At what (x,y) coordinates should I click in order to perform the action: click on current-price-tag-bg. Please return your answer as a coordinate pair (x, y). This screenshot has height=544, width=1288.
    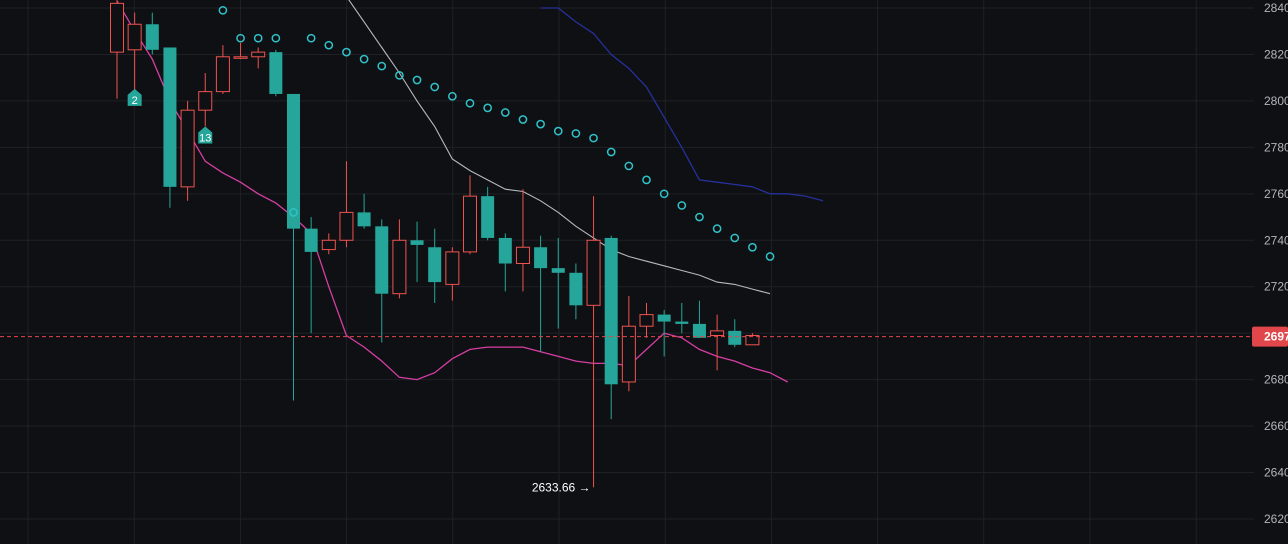
    Looking at the image, I should click on (1270, 336).